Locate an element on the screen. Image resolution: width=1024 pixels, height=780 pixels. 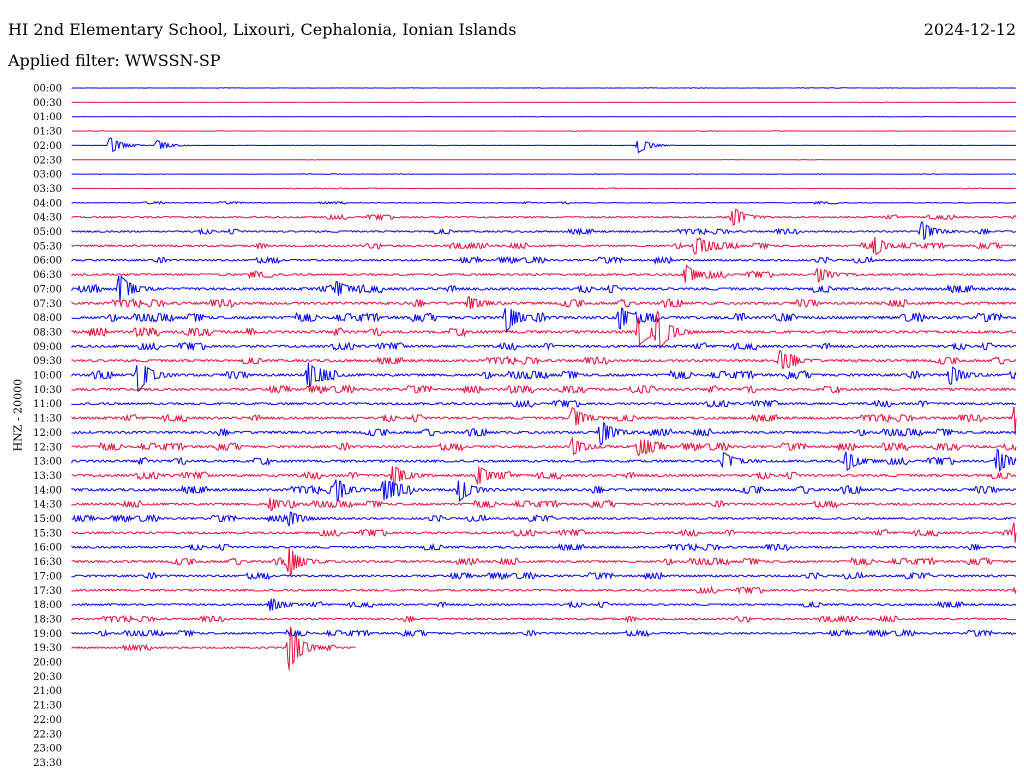
time-tick-0500: 05:00 is located at coordinates (47, 232).